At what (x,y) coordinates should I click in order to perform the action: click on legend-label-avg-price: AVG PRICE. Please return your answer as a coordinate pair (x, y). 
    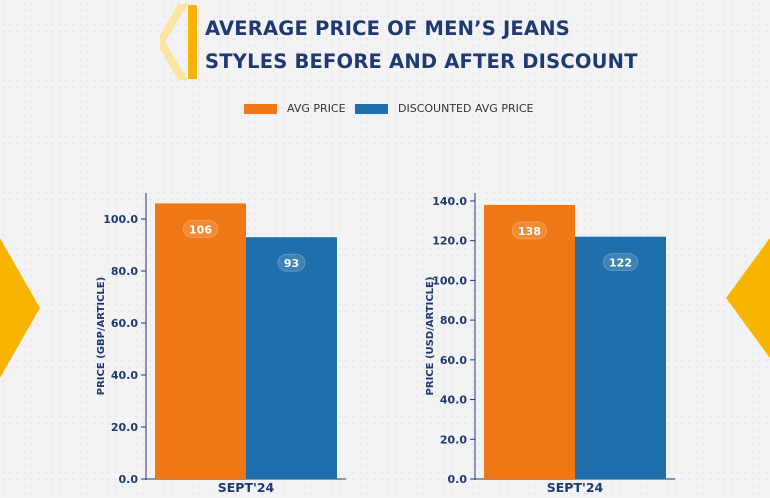
    Looking at the image, I should click on (316, 108).